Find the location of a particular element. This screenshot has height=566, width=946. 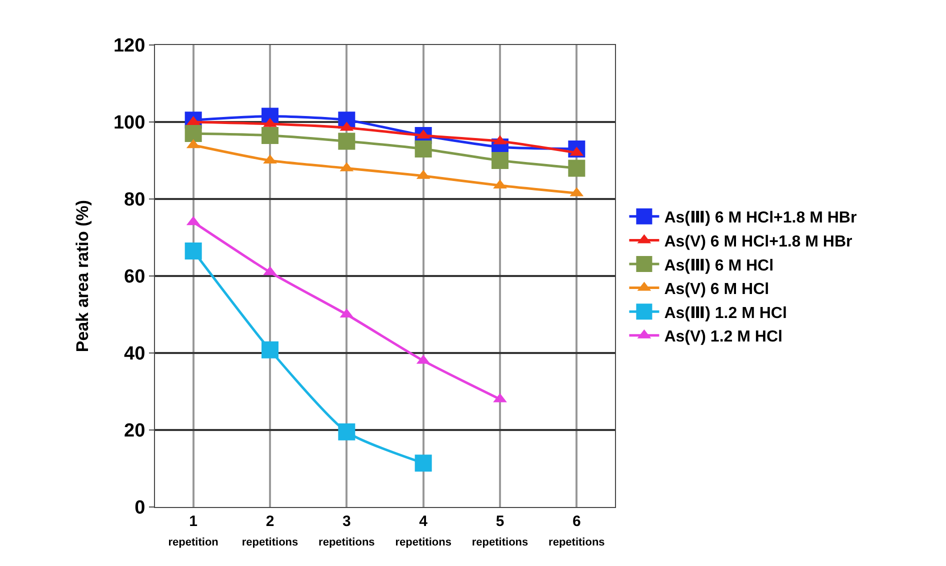

y-tick-label: 100 is located at coordinates (129, 123).